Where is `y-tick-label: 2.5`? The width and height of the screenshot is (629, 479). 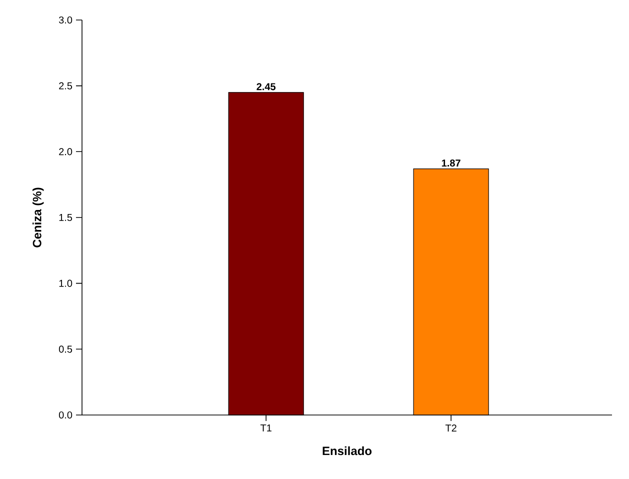
y-tick-label: 2.5 is located at coordinates (65, 86).